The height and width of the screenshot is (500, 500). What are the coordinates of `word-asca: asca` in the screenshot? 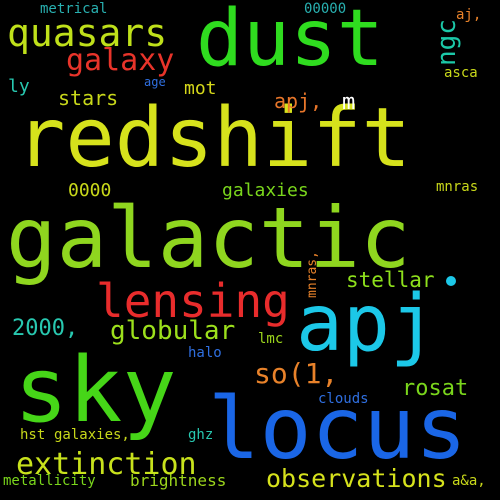 It's located at (461, 73).